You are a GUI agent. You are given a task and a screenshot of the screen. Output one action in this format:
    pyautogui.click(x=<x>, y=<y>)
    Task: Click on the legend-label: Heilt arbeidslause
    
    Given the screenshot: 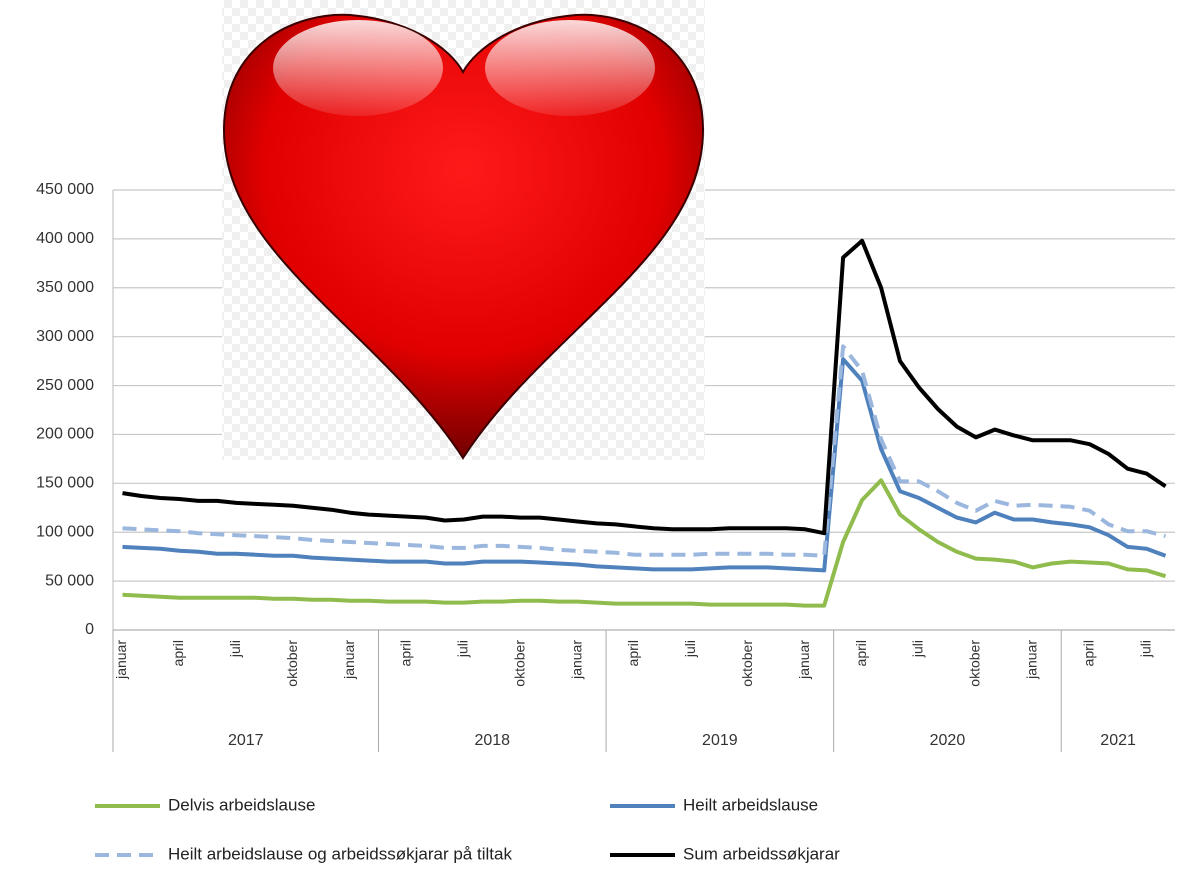 What is the action you would take?
    pyautogui.click(x=750, y=804)
    